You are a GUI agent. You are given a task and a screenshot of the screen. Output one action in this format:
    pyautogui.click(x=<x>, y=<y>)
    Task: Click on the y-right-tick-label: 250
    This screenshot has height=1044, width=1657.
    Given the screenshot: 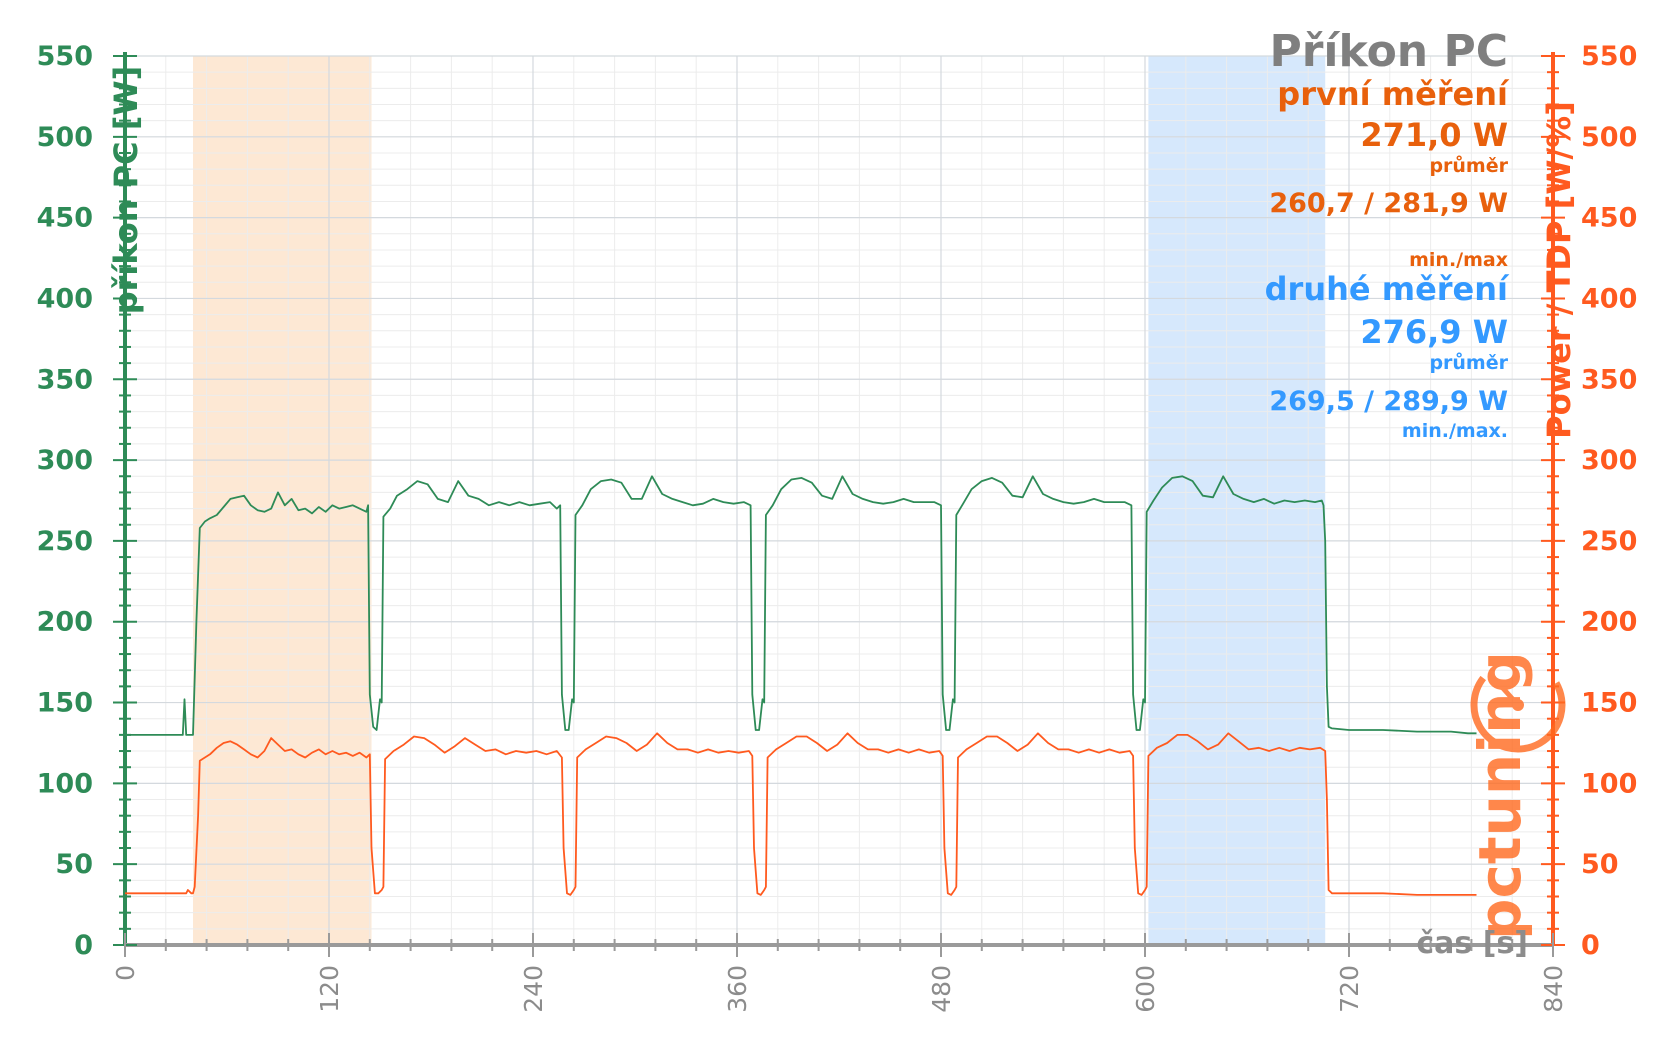 What is the action you would take?
    pyautogui.click(x=1609, y=541)
    